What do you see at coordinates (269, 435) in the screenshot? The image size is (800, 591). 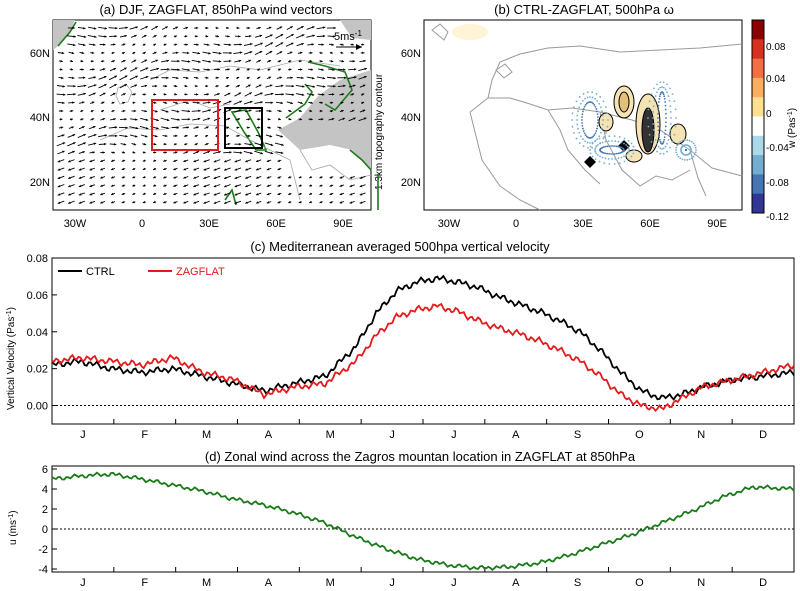 I see `month-tick-label: A` at bounding box center [269, 435].